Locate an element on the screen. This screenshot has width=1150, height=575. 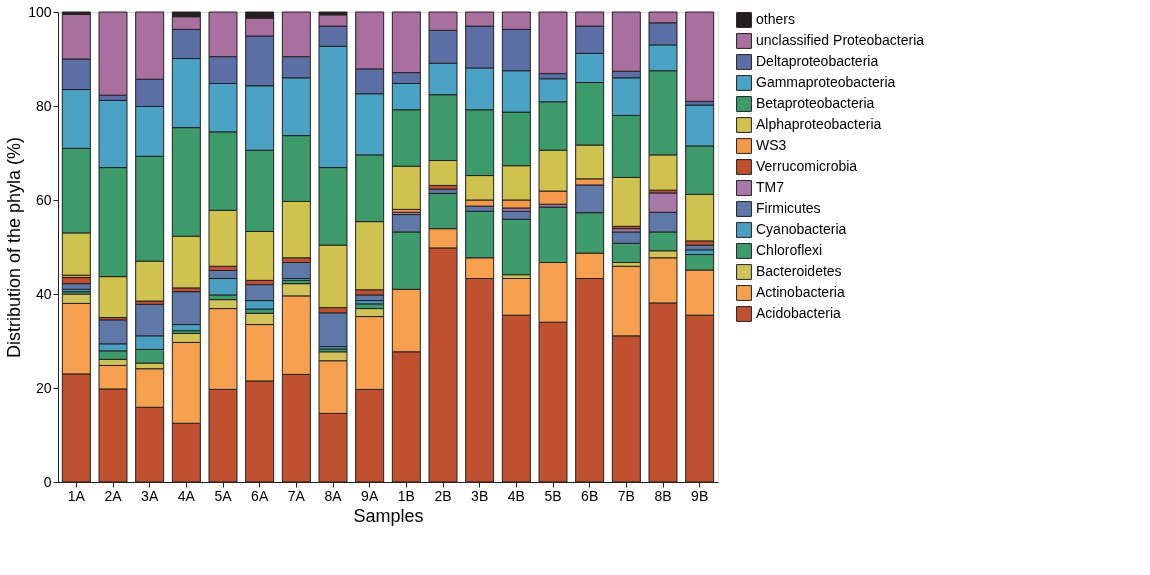
legend-label: WS3 is located at coordinates (771, 145).